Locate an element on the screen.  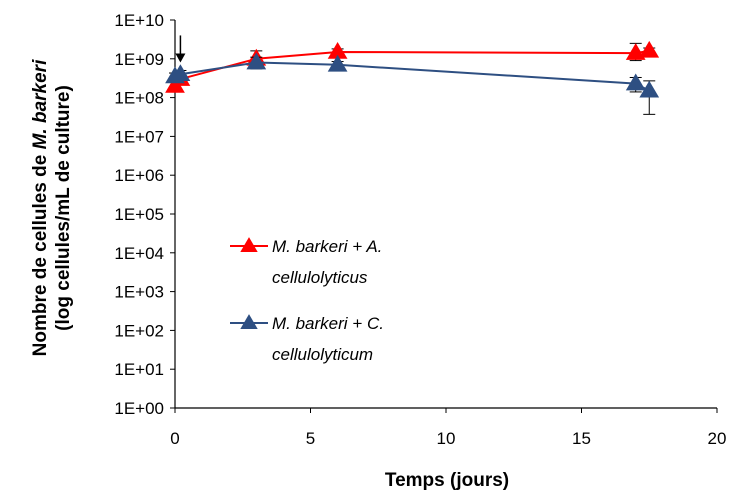
y-tick-label: 1E+03 is located at coordinates (139, 292).